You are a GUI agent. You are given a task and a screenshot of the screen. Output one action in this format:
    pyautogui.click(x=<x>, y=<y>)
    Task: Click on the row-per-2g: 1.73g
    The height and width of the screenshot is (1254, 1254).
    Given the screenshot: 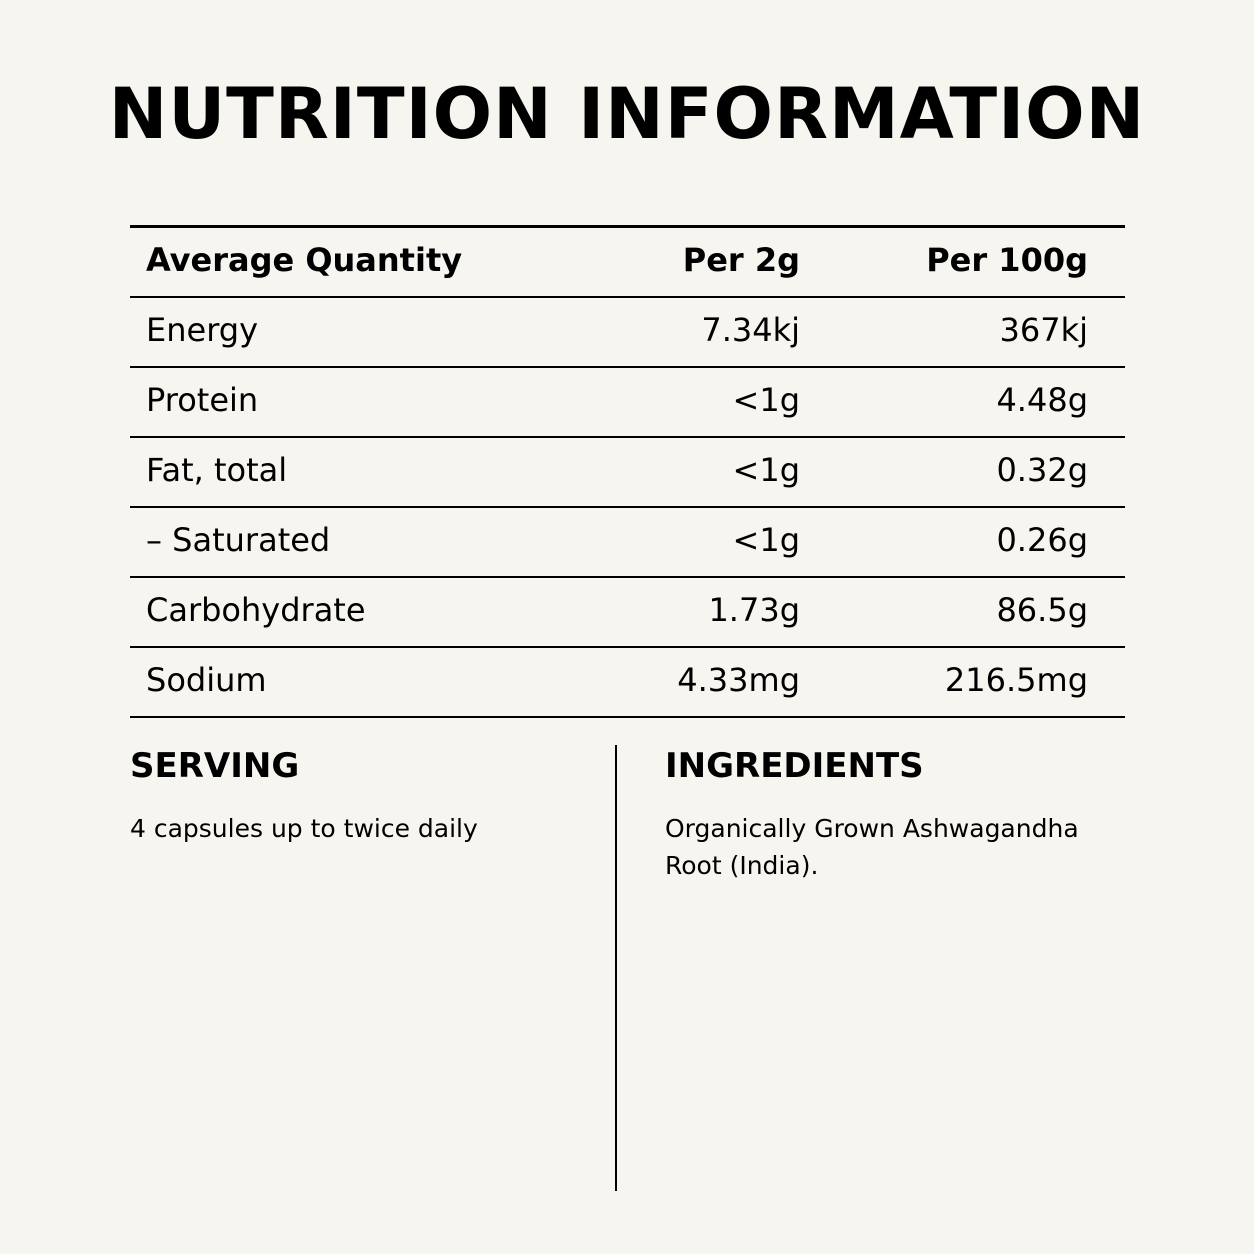 What is the action you would take?
    pyautogui.click(x=754, y=610)
    